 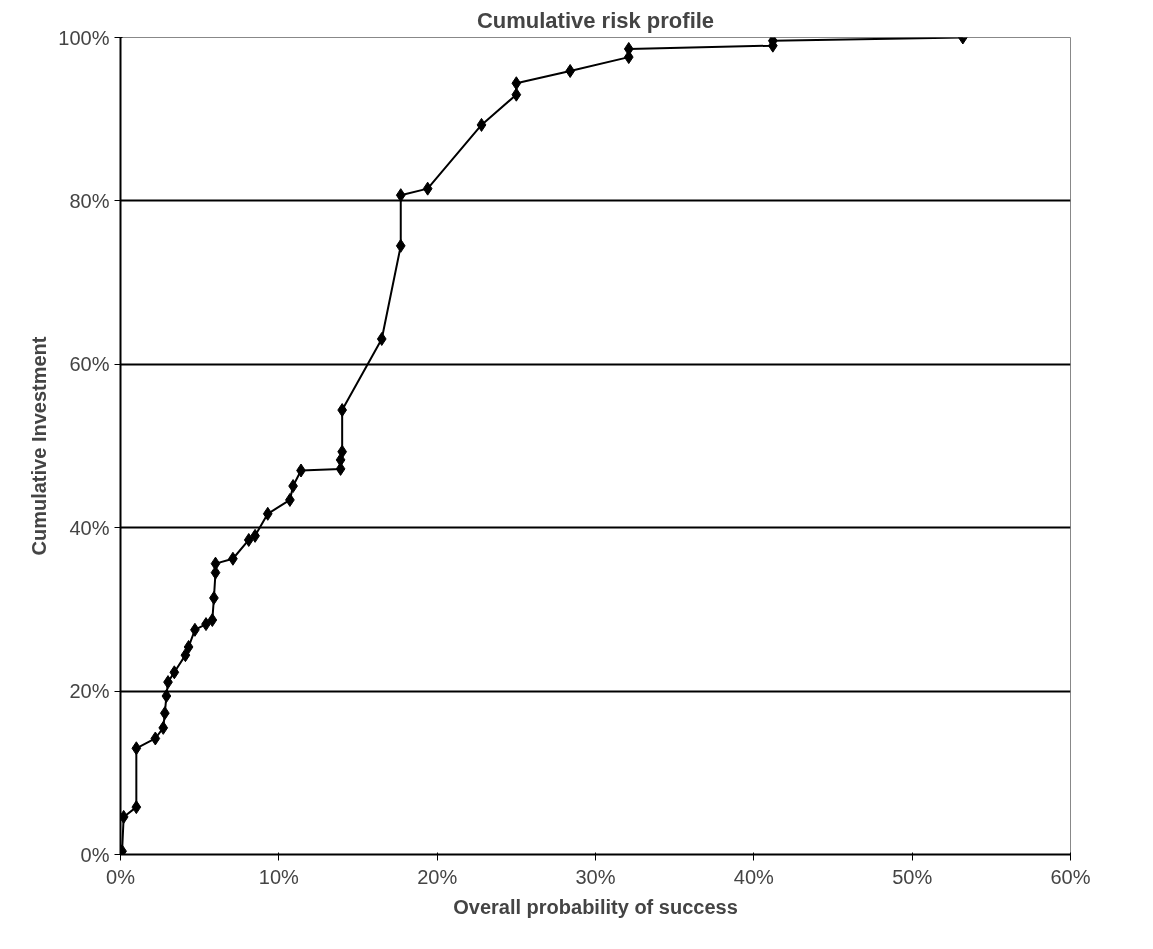 I want to click on x-tick-label: 50%, so click(x=912, y=876).